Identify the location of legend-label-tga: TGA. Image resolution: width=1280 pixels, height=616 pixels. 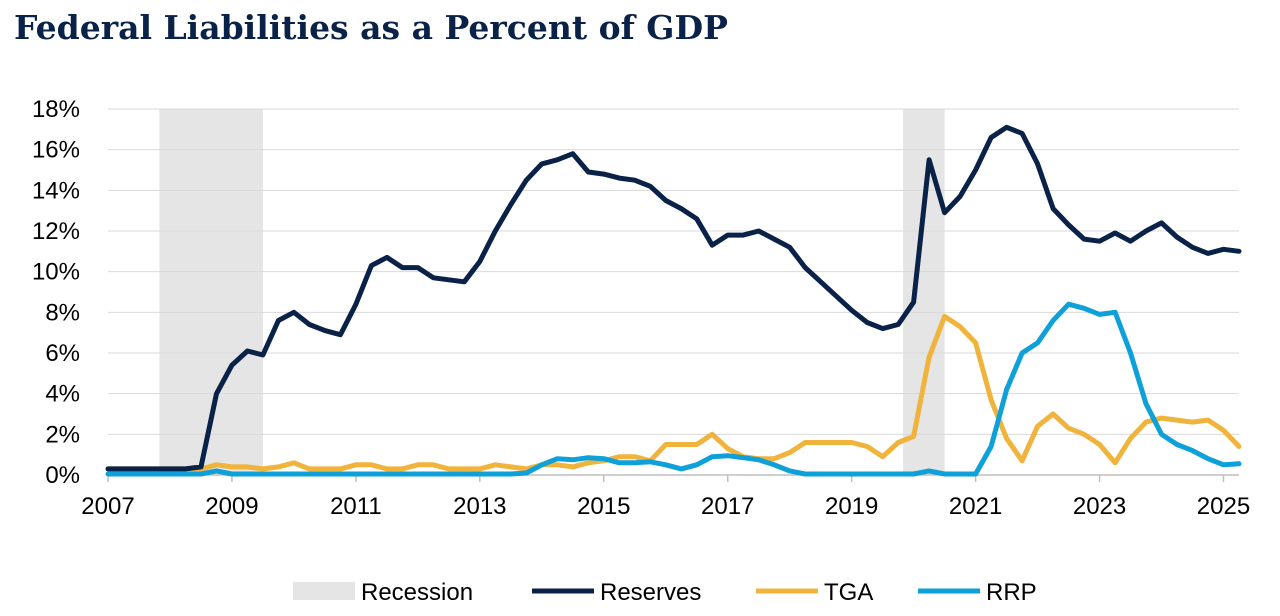
(848, 592).